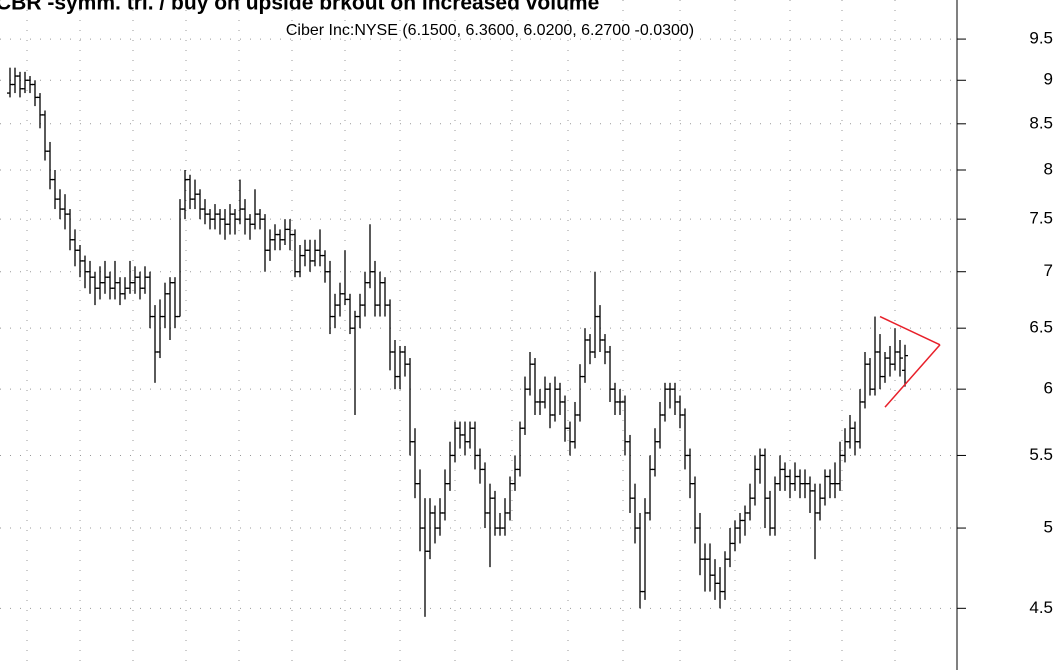 The height and width of the screenshot is (670, 1061). Describe the element at coordinates (1048, 168) in the screenshot. I see `y-tick-label: 8` at that location.